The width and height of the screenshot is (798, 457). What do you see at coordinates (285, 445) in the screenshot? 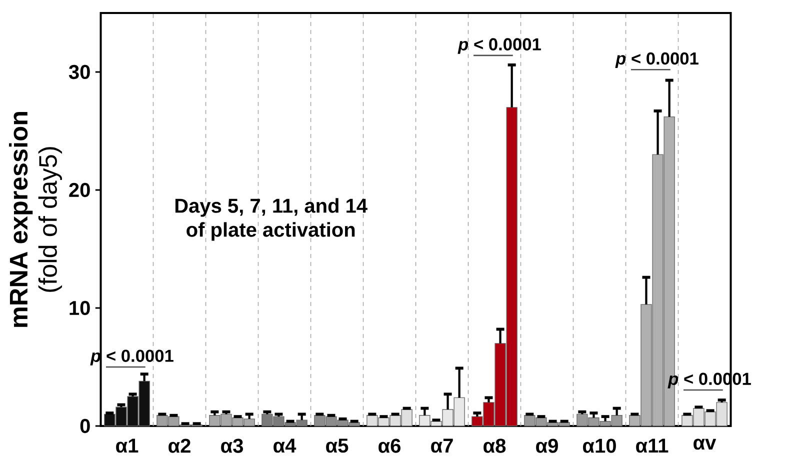
I see `x-tick-label: α4` at bounding box center [285, 445].